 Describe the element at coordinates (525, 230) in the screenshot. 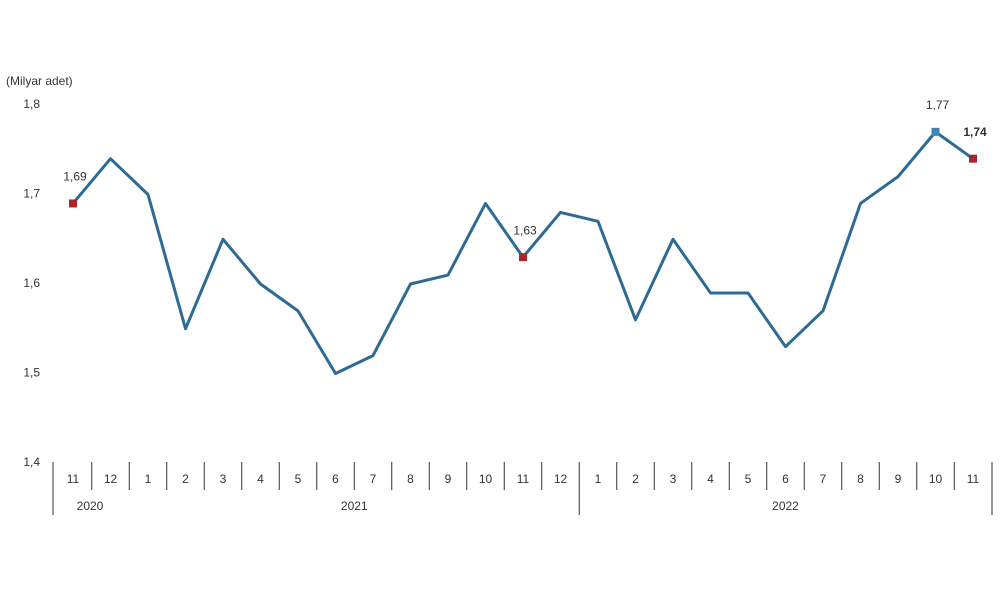

I see `data-label: 1,63` at that location.